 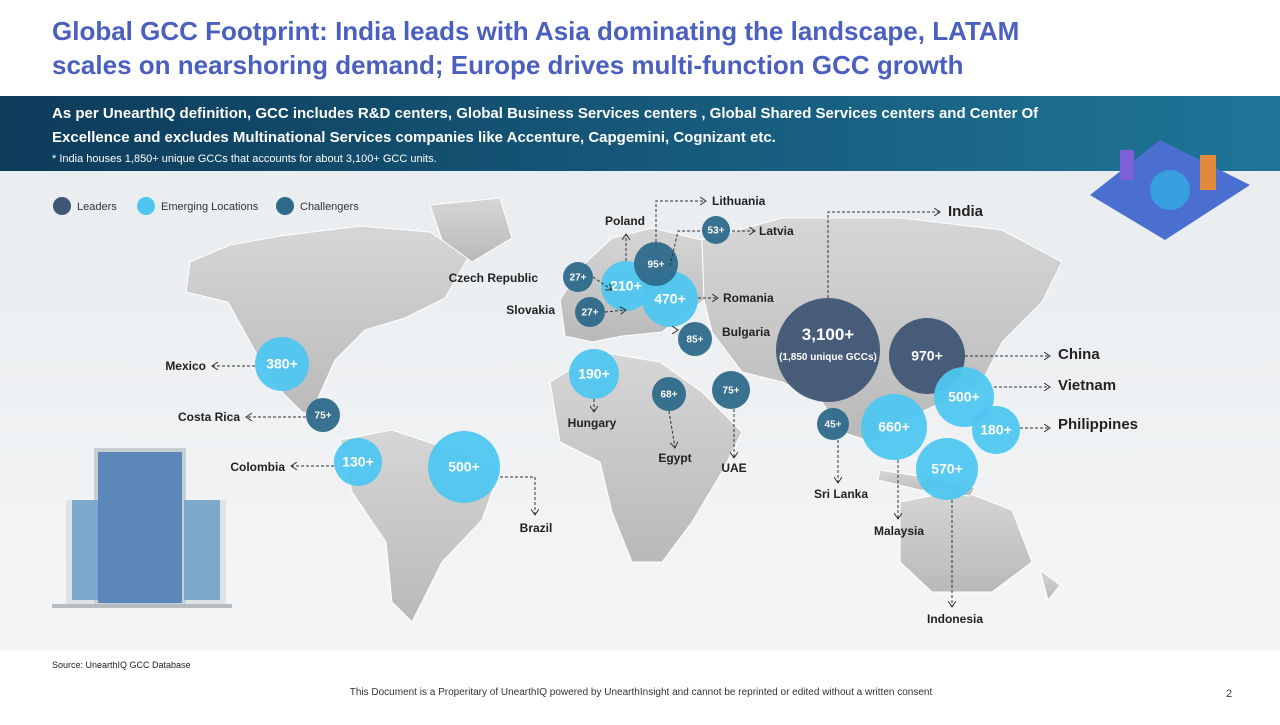 I want to click on location-label: Hungary, so click(x=592, y=423).